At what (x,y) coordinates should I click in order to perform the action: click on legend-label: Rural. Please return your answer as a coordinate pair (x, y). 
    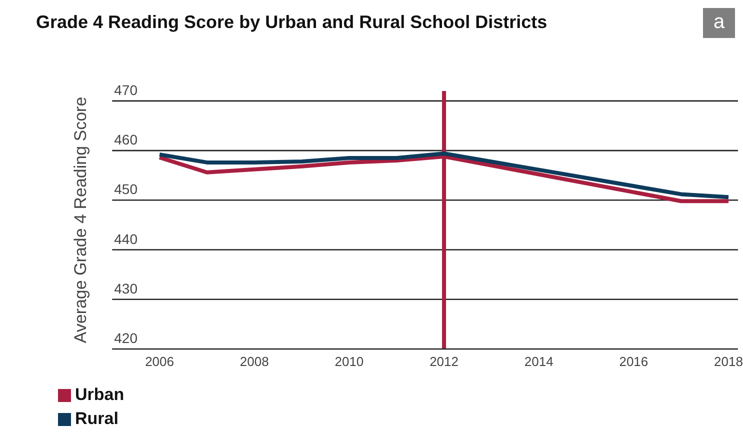
    Looking at the image, I should click on (96, 418).